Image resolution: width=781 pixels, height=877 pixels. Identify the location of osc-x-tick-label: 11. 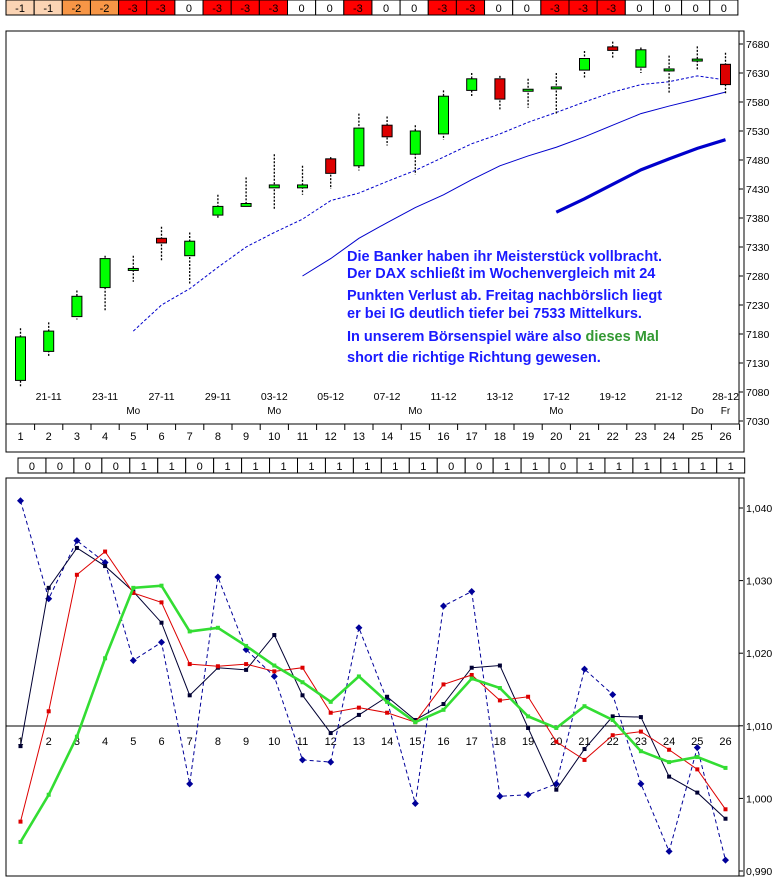
(302, 742).